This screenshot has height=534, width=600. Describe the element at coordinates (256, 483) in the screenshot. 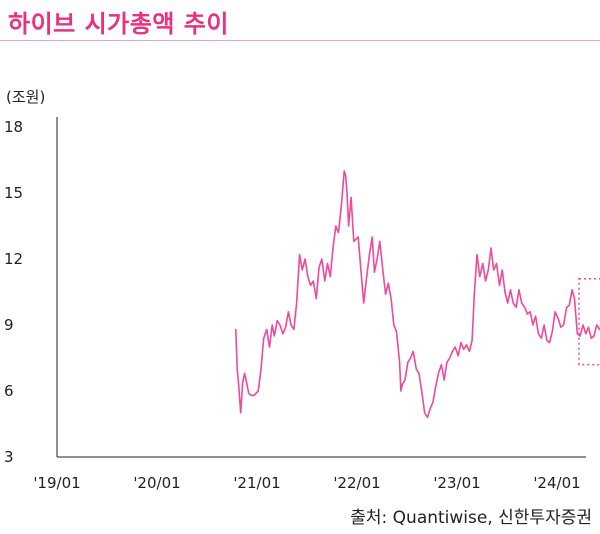

I see `x-tick-label: '21/01` at that location.